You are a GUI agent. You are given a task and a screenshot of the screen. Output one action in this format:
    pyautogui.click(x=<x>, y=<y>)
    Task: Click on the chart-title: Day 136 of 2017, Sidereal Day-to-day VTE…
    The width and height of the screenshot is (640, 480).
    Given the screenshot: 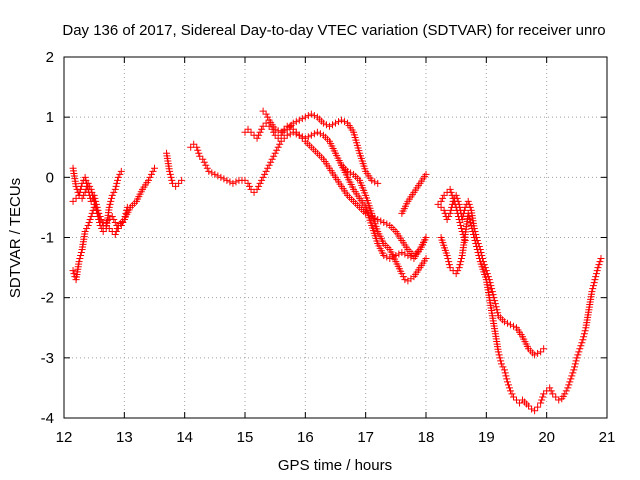 What is the action you would take?
    pyautogui.click(x=333, y=30)
    